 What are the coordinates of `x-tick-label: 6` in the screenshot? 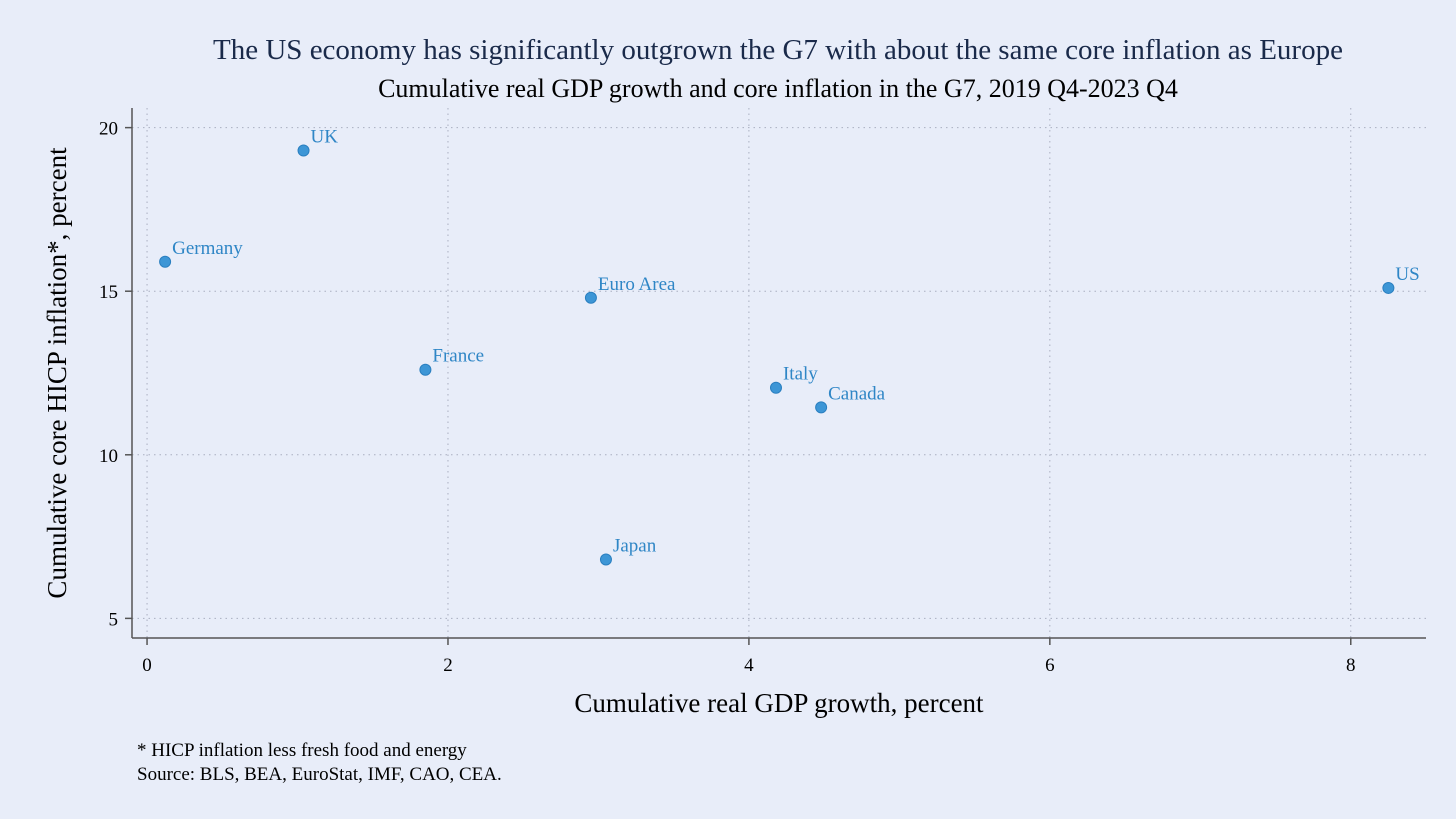 It's located at (1050, 665).